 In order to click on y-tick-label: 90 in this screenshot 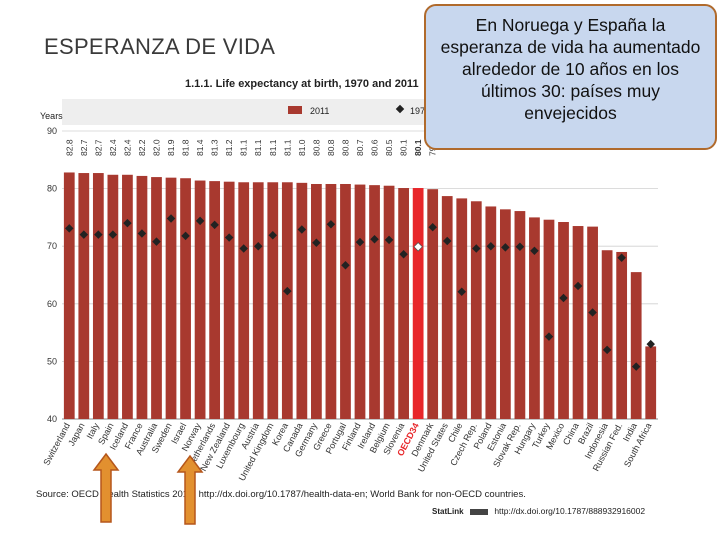, I will do `click(52, 131)`.